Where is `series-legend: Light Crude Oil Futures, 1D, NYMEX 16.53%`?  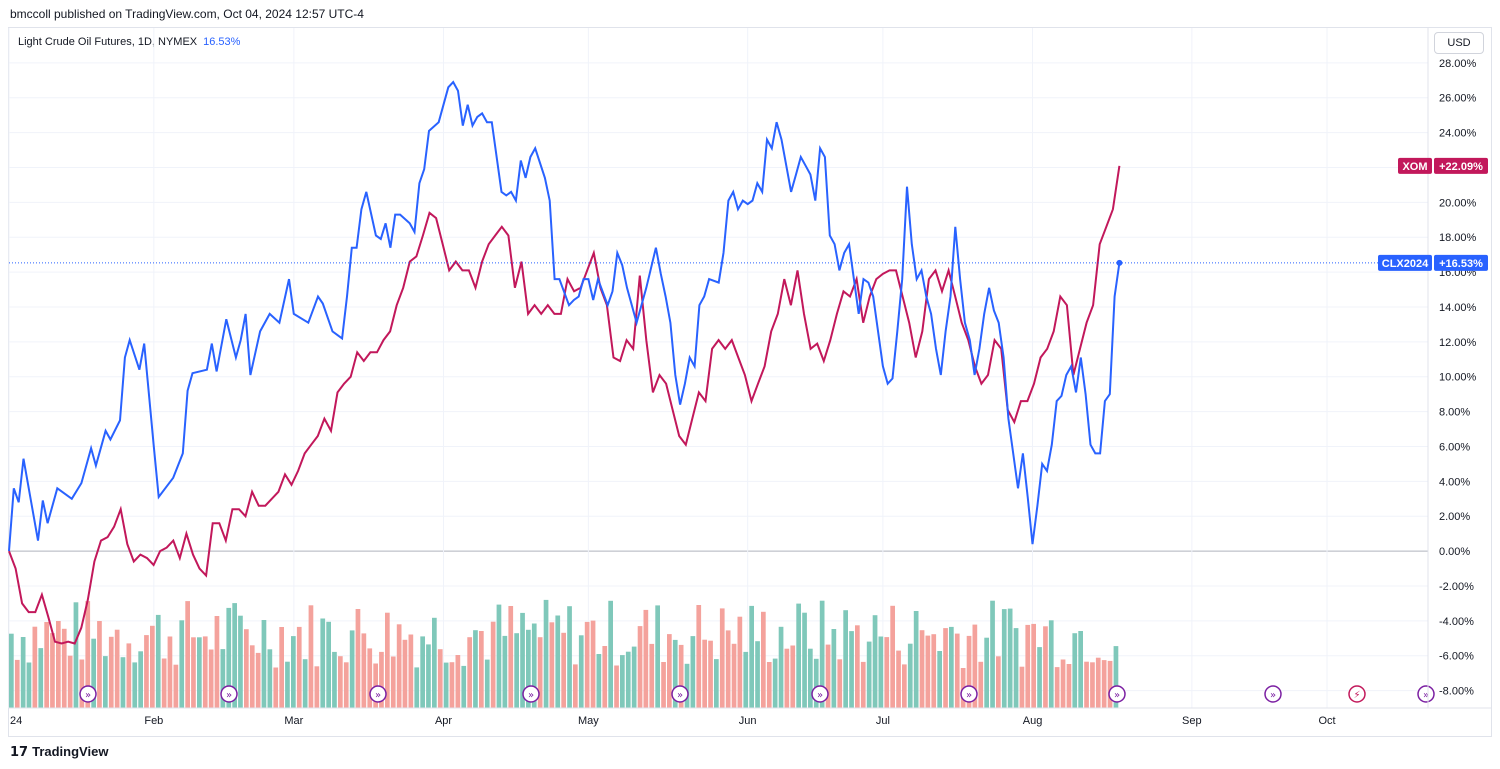 series-legend: Light Crude Oil Futures, 1D, NYMEX 16.53% is located at coordinates (129, 42).